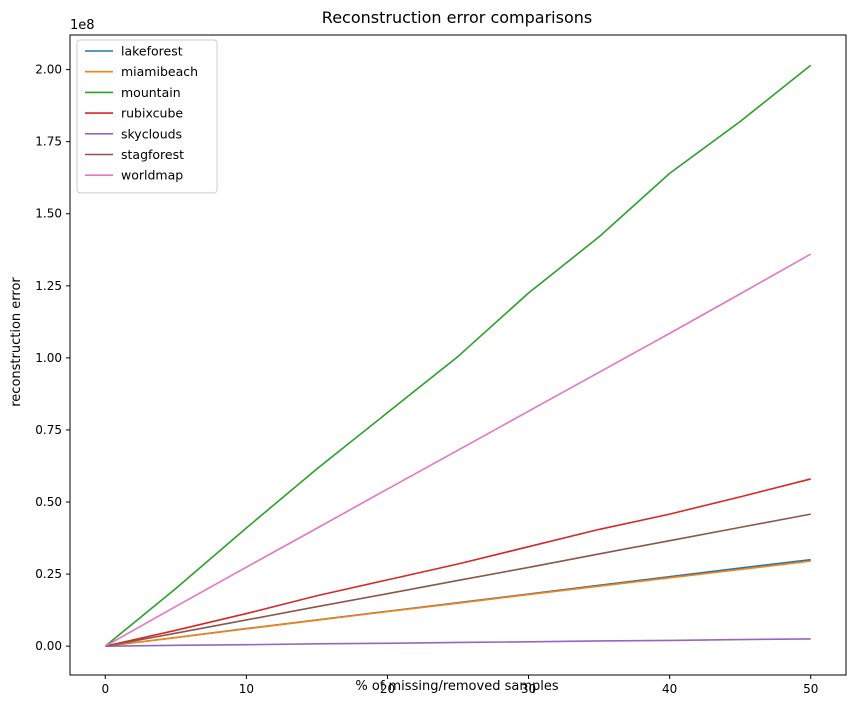 Image resolution: width=855 pixels, height=701 pixels. I want to click on y-axis-offset-label: 1e8, so click(82, 25).